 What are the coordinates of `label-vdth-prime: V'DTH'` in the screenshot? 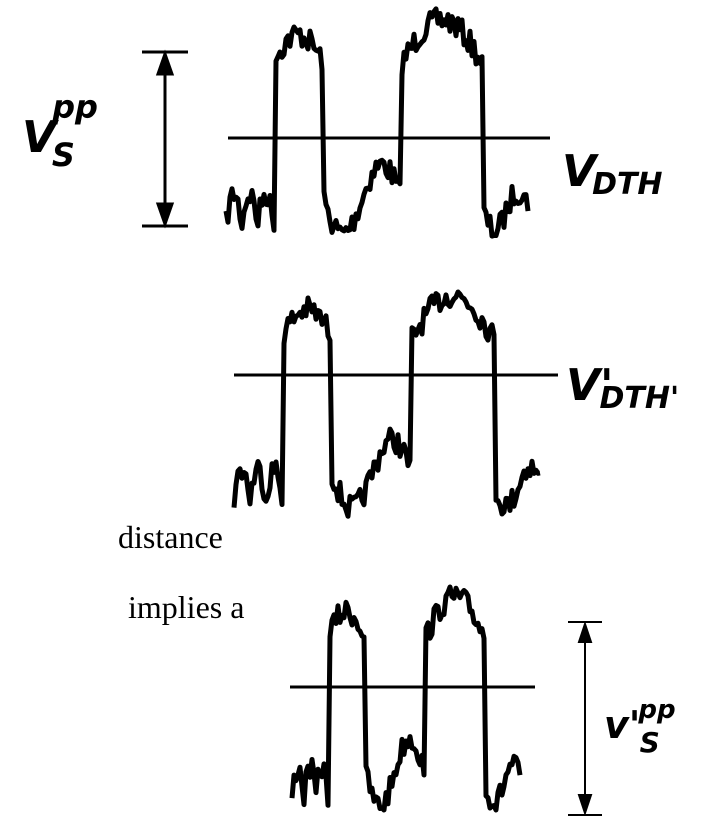 It's located at (622, 388).